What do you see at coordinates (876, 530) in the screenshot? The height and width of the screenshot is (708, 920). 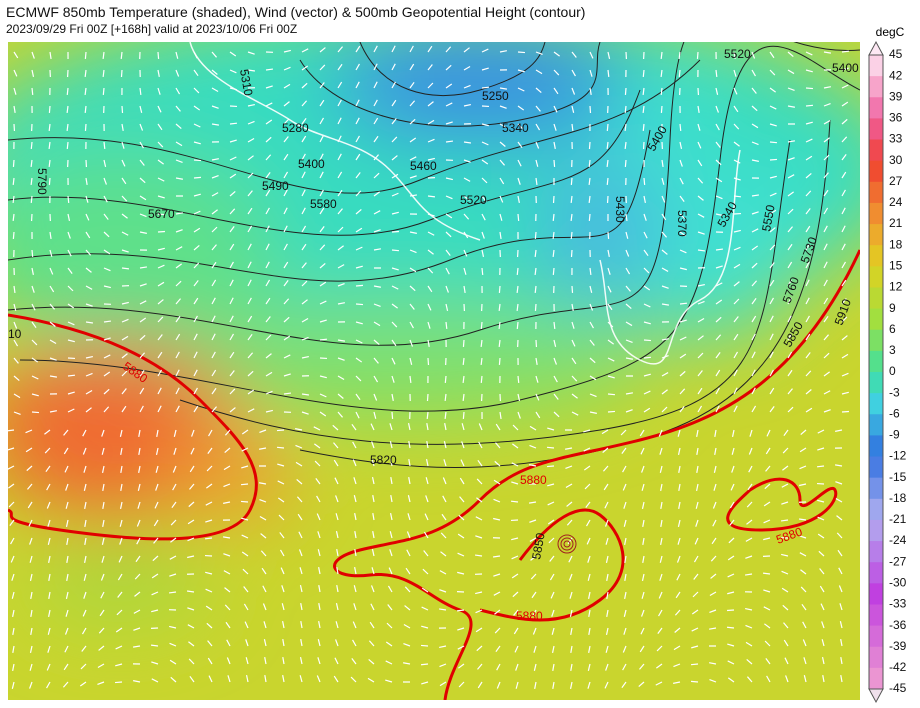 I see `colorbar-segment` at bounding box center [876, 530].